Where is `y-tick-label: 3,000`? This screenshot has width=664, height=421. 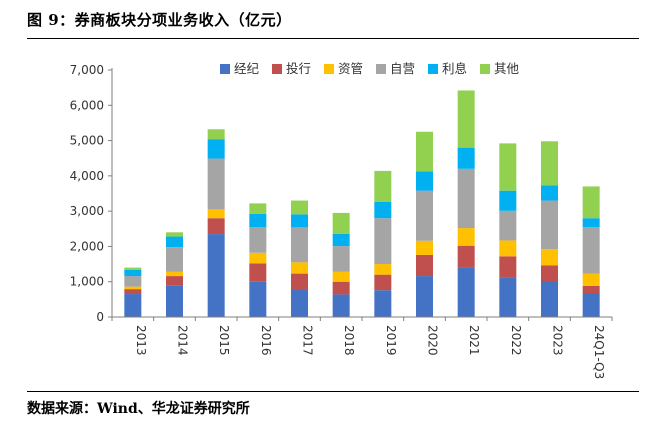
y-tick-label: 3,000 is located at coordinates (87, 211).